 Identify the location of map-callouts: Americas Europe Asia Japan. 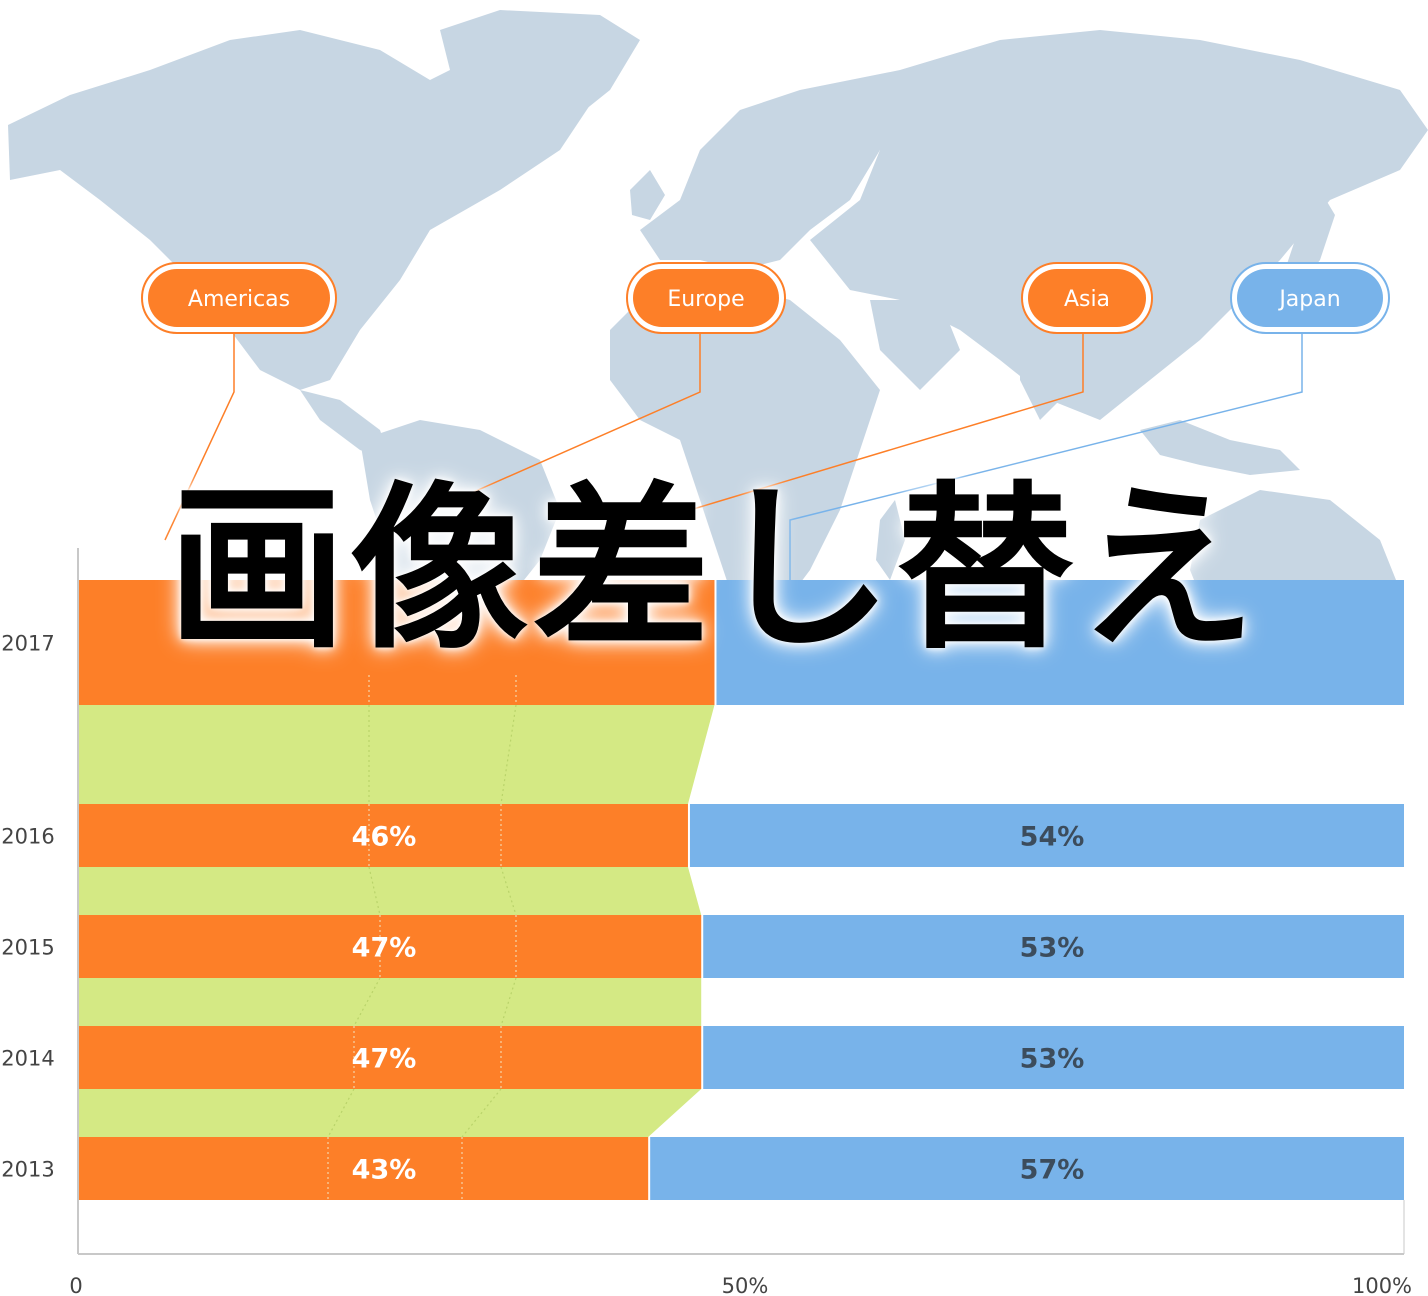
(765, 298).